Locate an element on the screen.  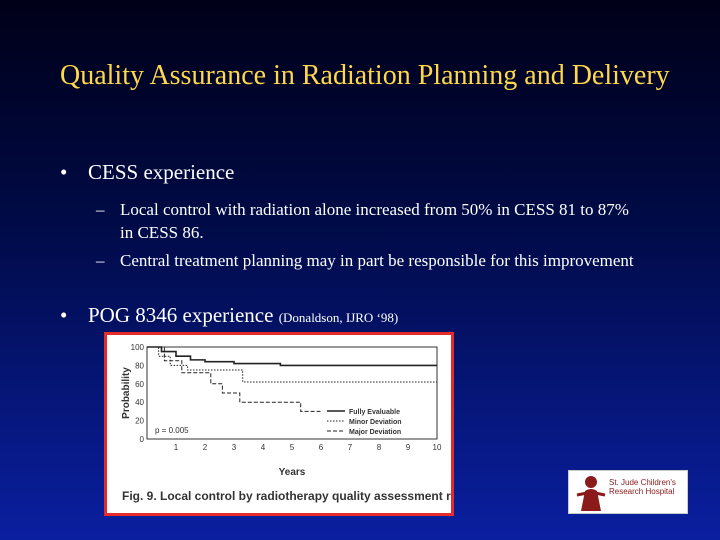
hospital-logo: St. Jude Children's Research Hospital is located at coordinates (628, 492).